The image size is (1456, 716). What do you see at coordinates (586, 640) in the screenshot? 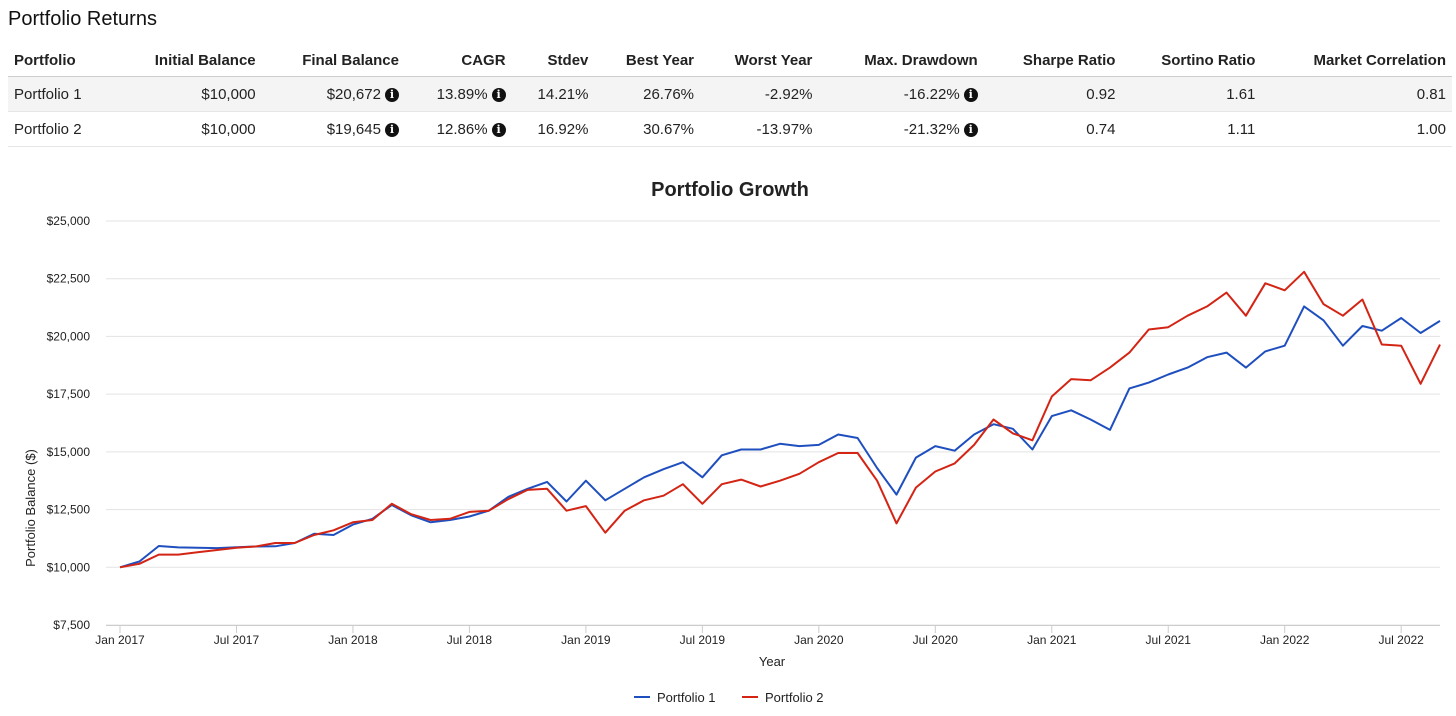
I see `x-tick-label: Jan 2019` at bounding box center [586, 640].